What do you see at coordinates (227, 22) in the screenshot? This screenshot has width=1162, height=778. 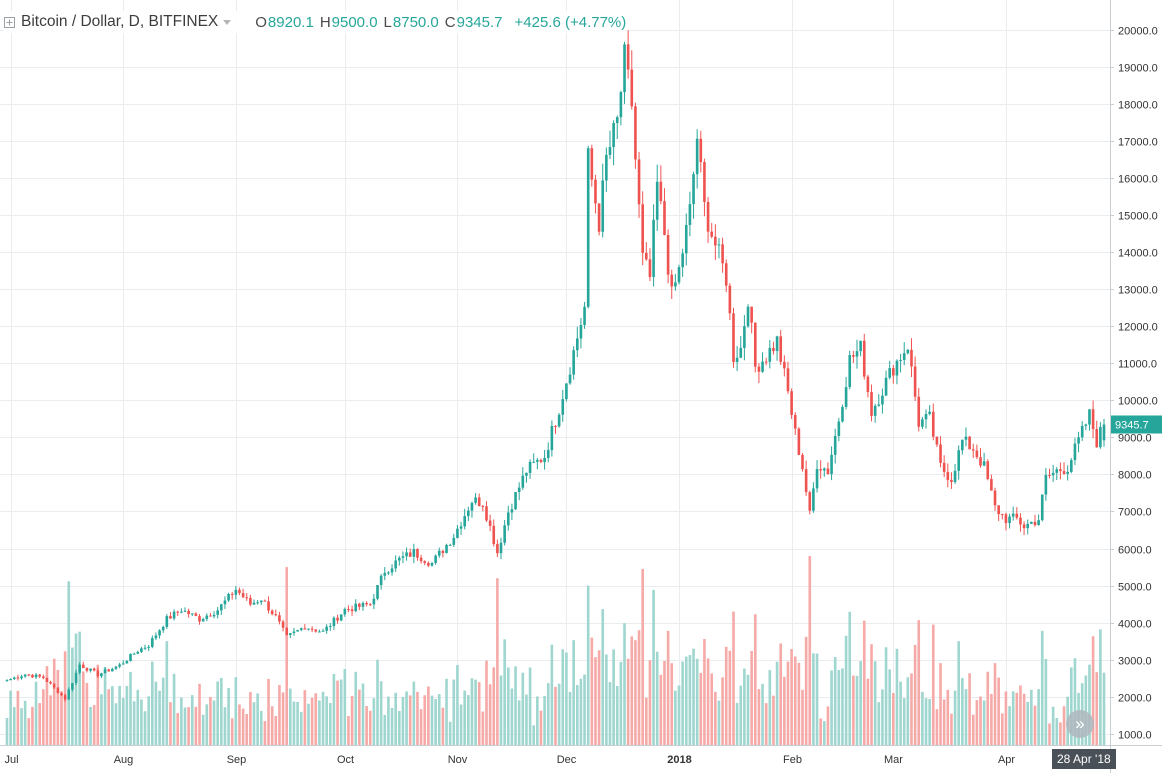 I see `dropdown-caret-icon` at bounding box center [227, 22].